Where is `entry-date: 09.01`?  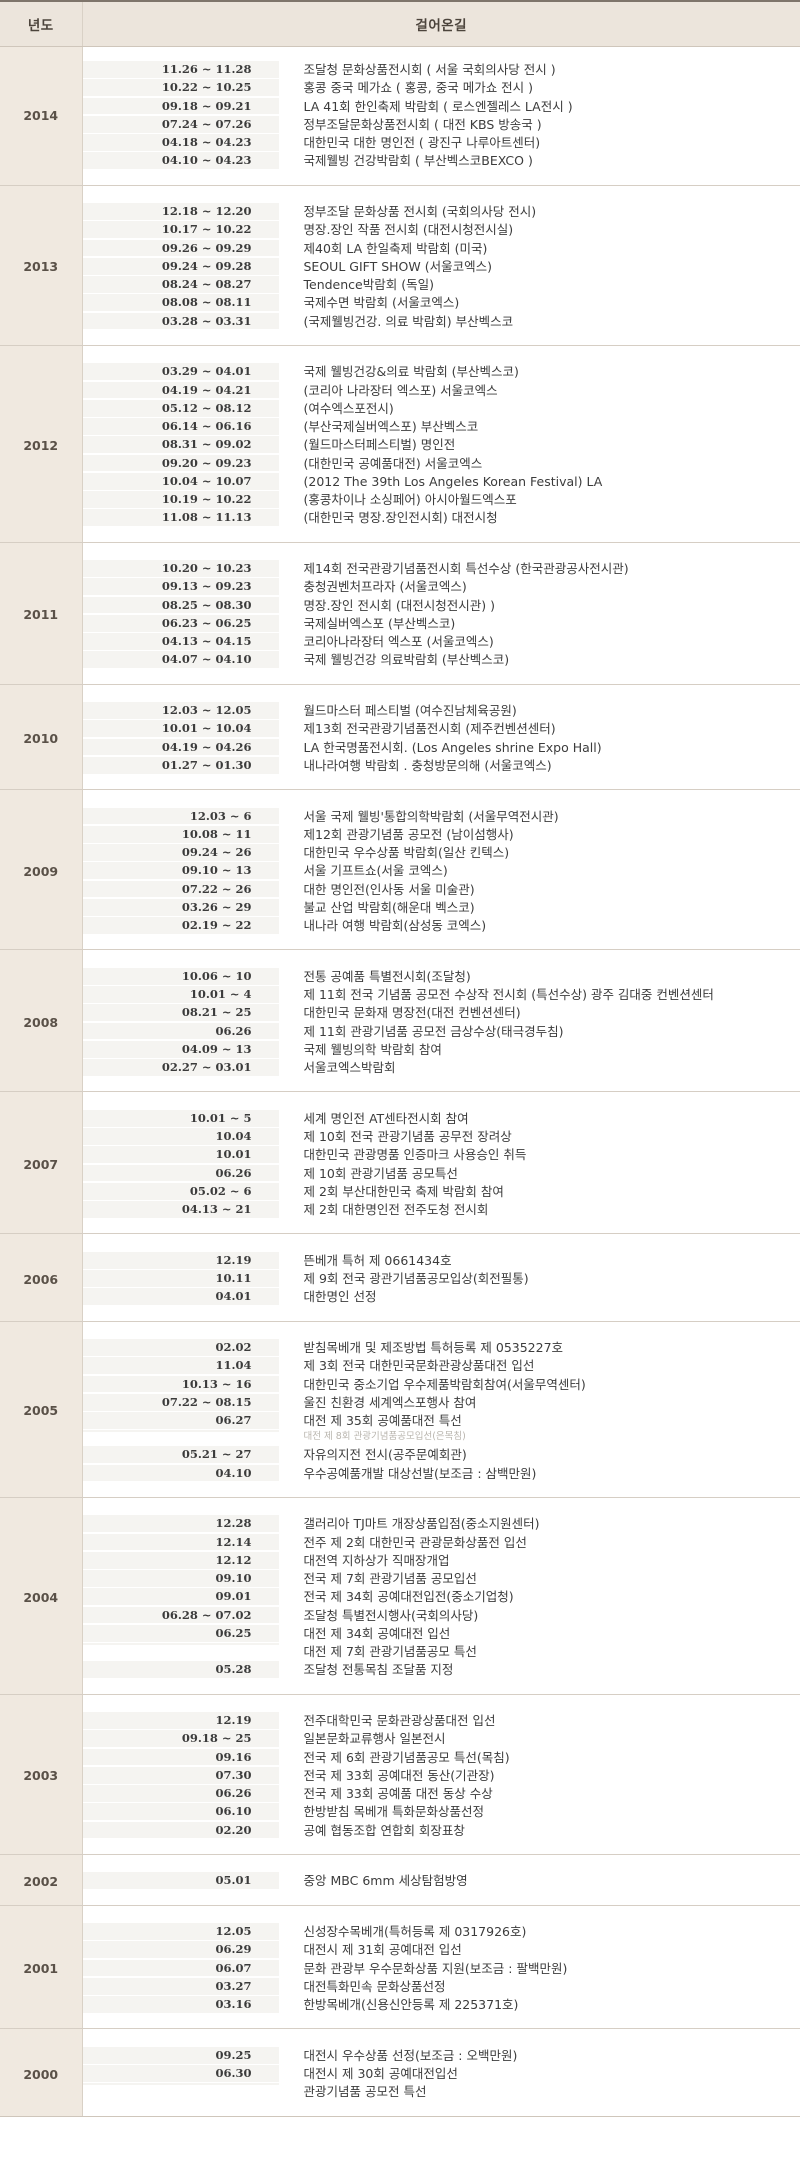
entry-date: 09.01 is located at coordinates (181, 1596).